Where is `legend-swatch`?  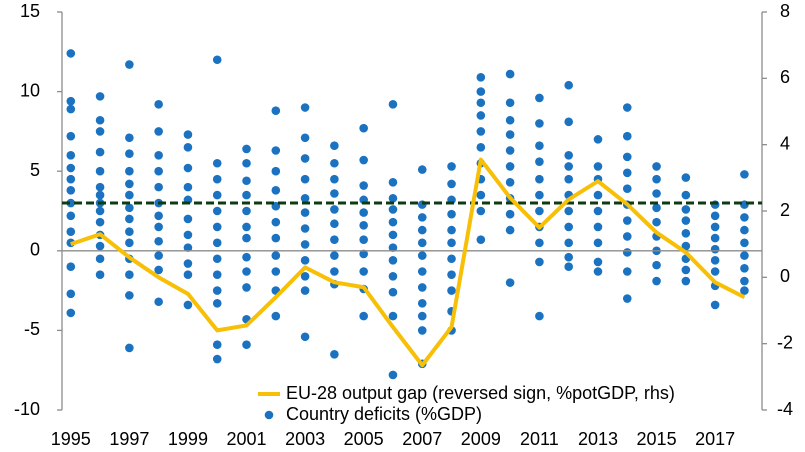
legend-swatch is located at coordinates (269, 415).